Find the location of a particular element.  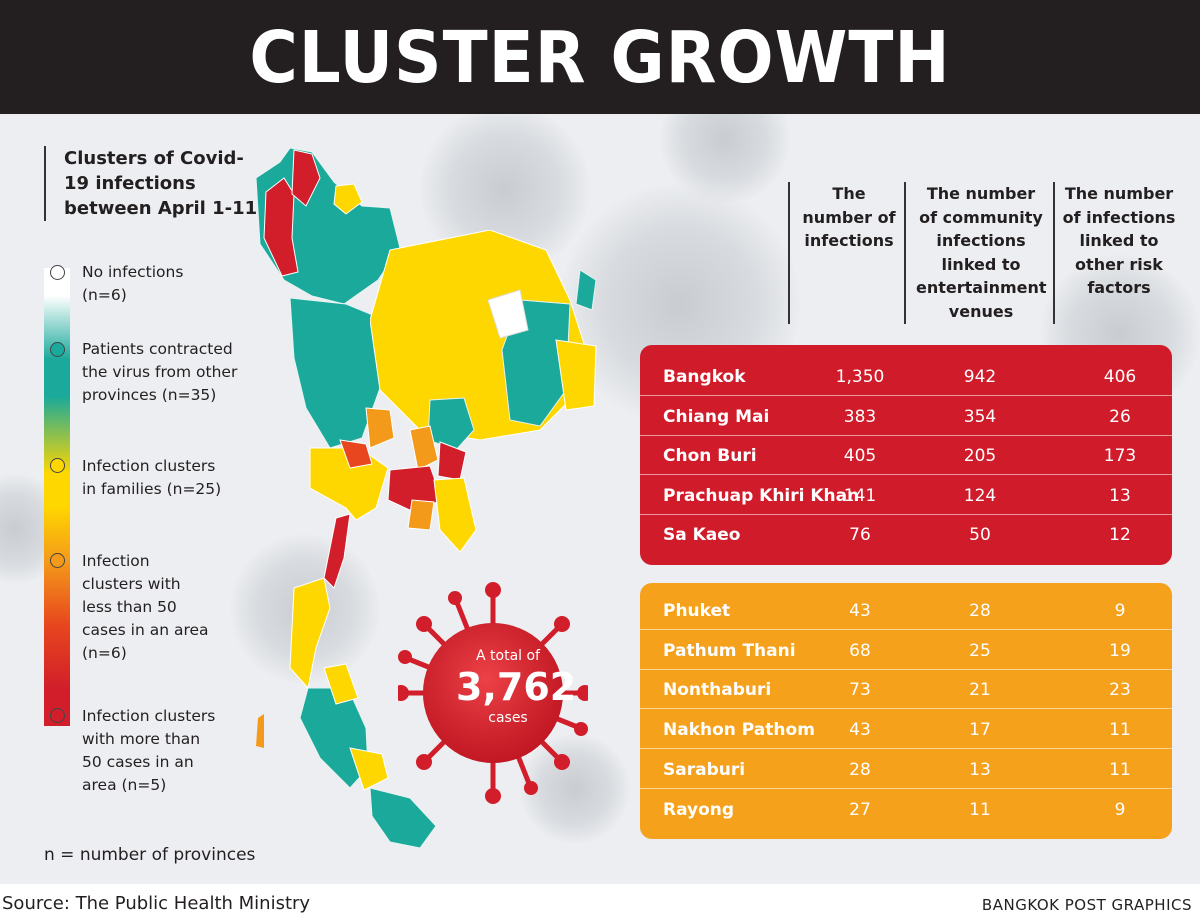

legend-label: Infection clusters in families (n=25) is located at coordinates (152, 477).